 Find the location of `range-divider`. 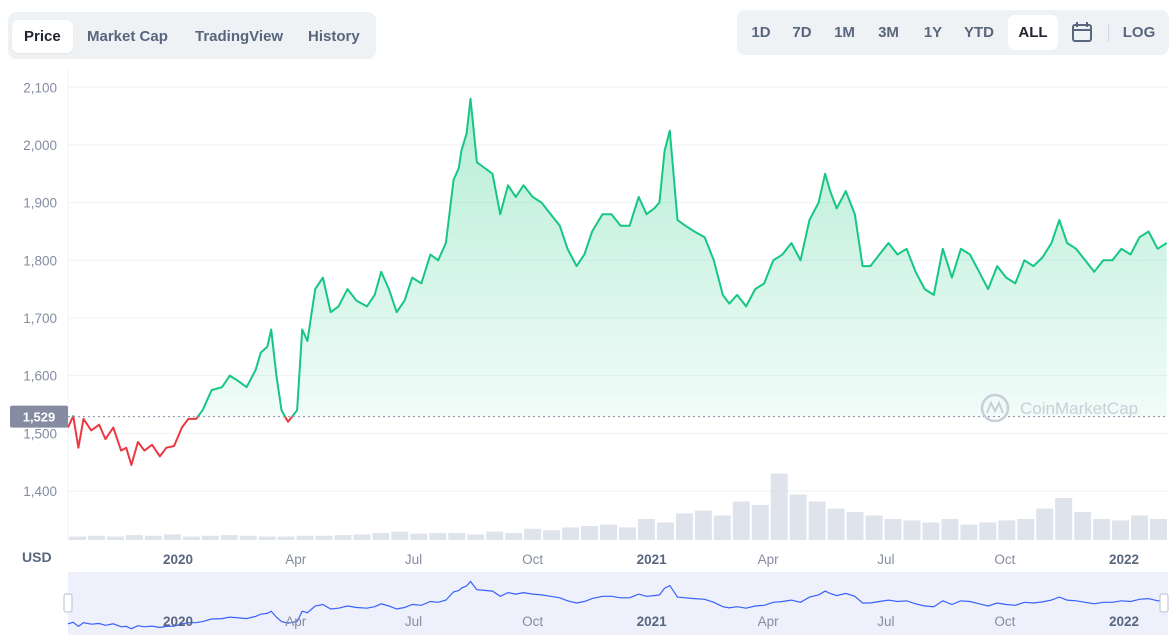

range-divider is located at coordinates (1108, 33).